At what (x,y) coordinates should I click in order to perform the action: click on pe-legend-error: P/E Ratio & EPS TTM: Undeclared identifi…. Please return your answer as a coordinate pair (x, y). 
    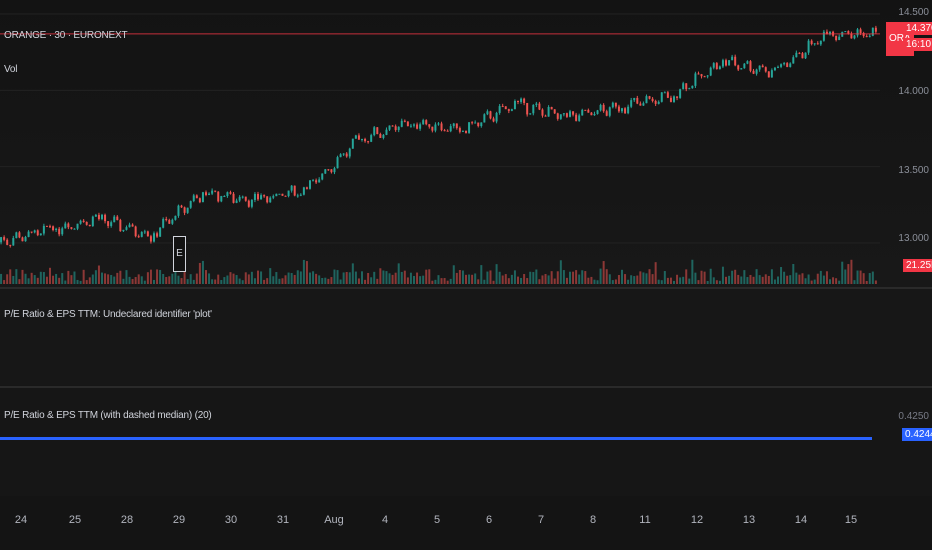
    Looking at the image, I should click on (108, 314).